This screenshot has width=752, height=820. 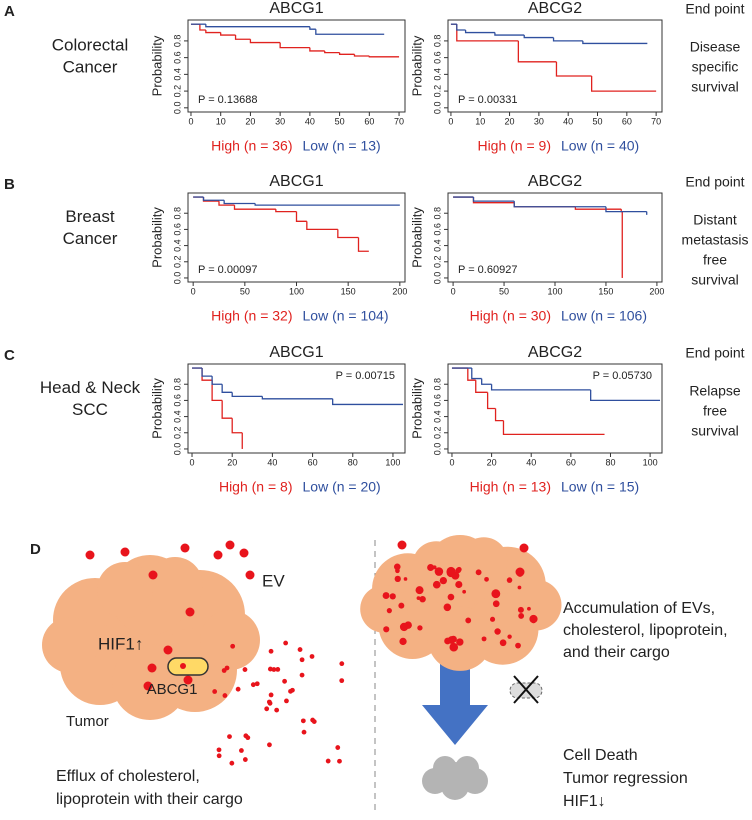 What do you see at coordinates (600, 755) in the screenshot?
I see `outcome-text: Cell Death` at bounding box center [600, 755].